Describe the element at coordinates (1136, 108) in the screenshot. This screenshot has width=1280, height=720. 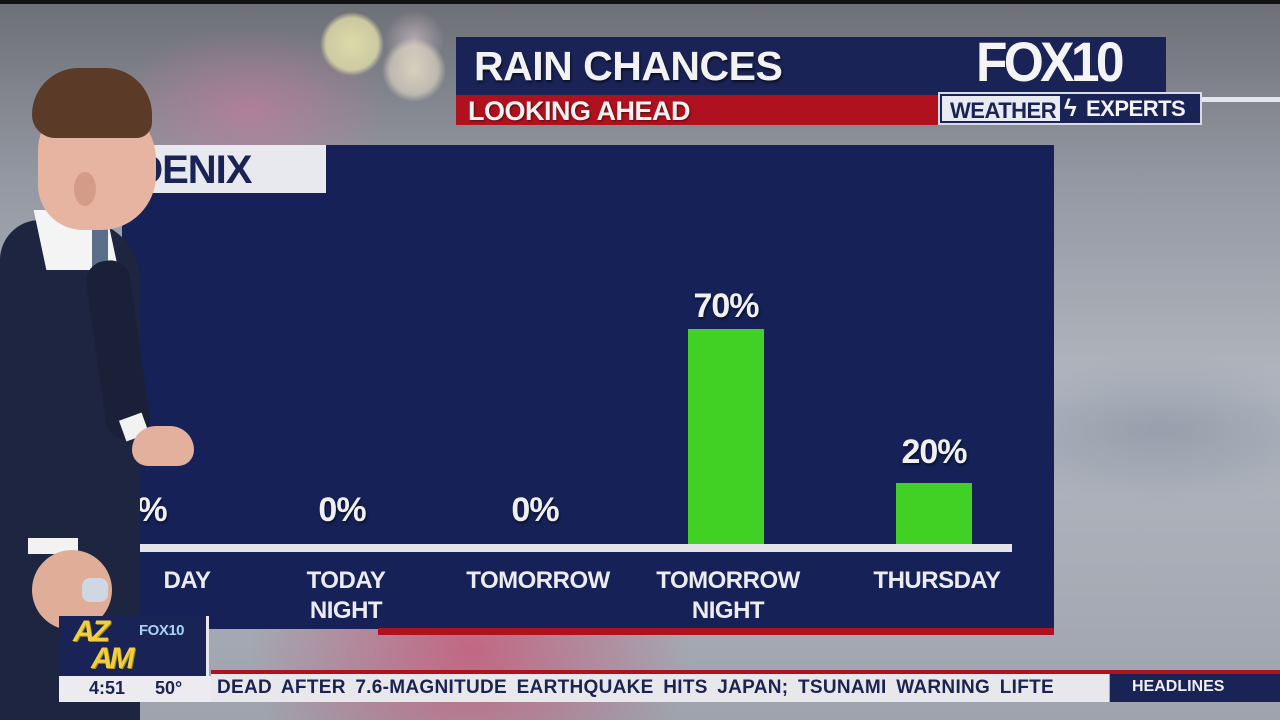
I see `badge-experts-text: EXPERTS` at that location.